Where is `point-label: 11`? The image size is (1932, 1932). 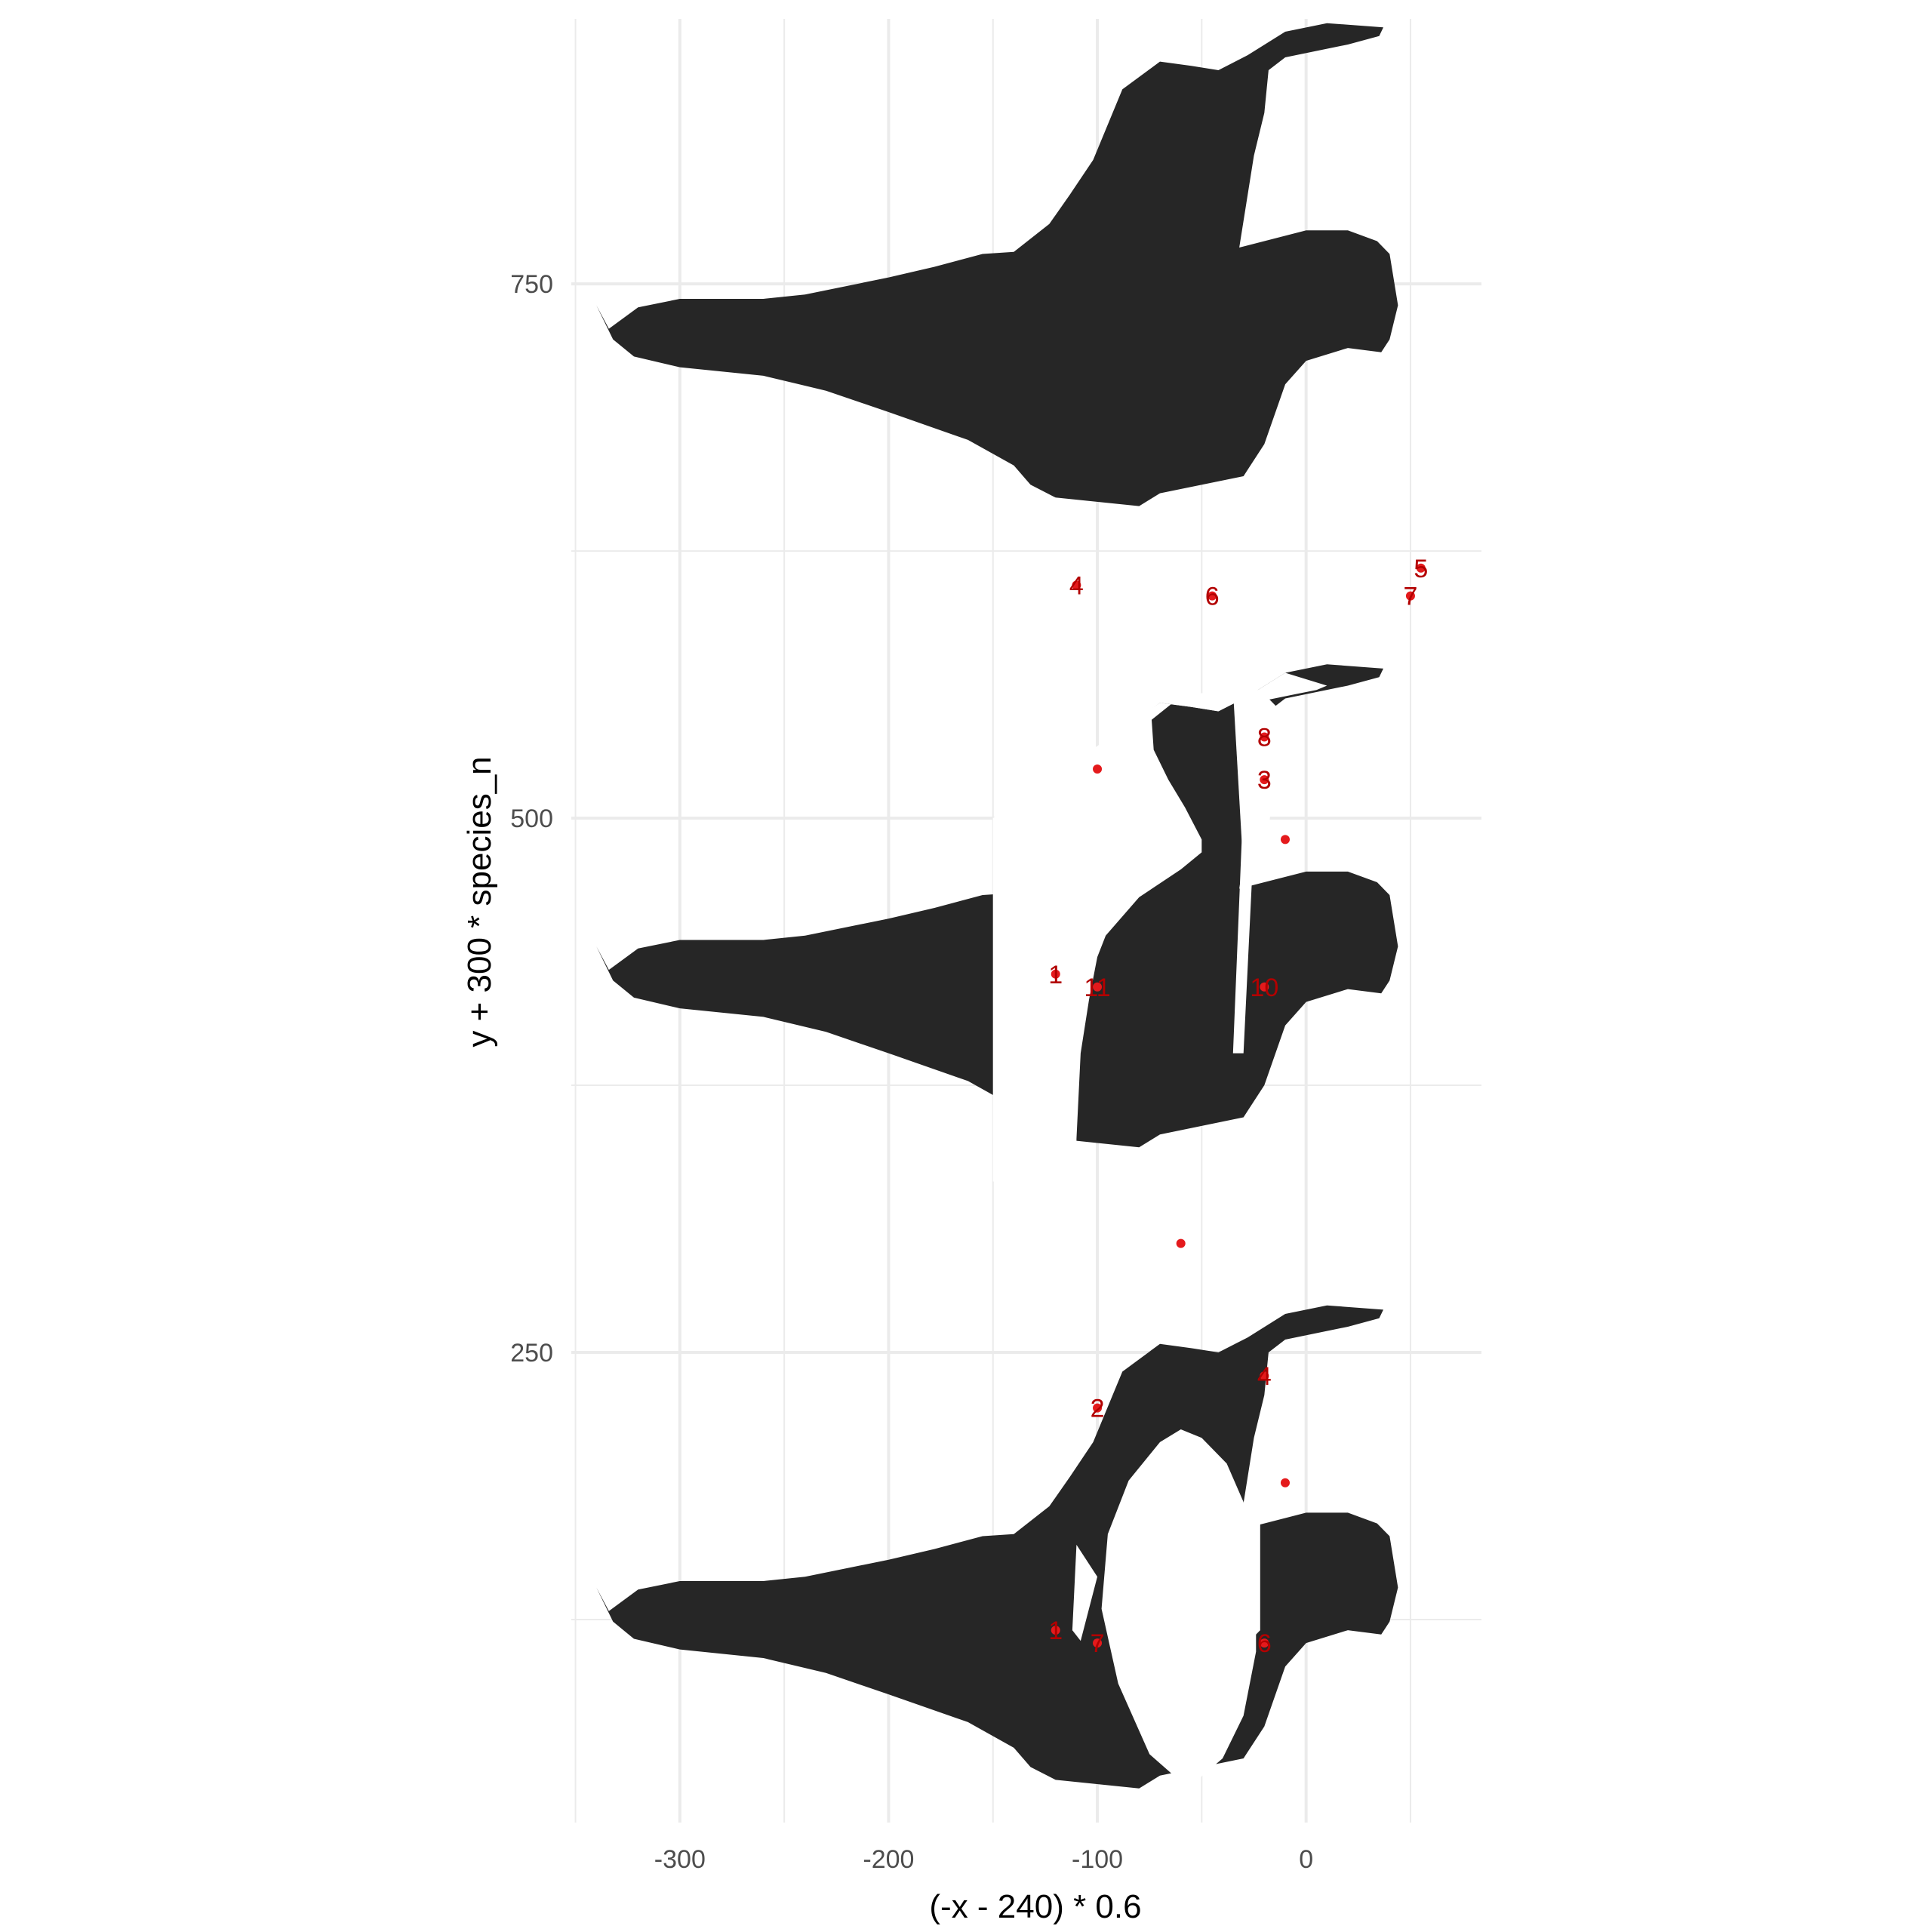
point-label: 11 is located at coordinates (1097, 988).